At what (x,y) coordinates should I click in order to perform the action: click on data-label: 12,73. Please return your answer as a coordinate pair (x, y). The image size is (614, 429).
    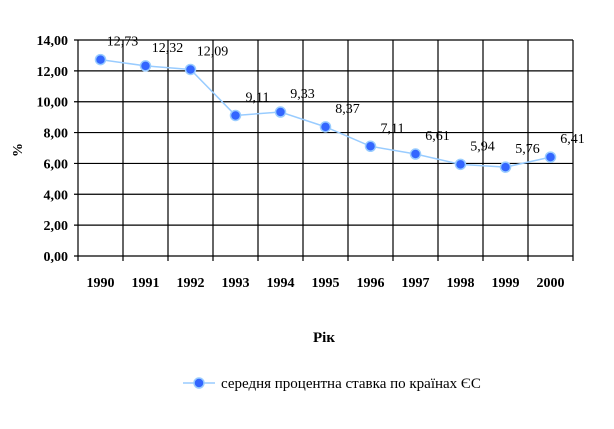
    Looking at the image, I should click on (123, 42).